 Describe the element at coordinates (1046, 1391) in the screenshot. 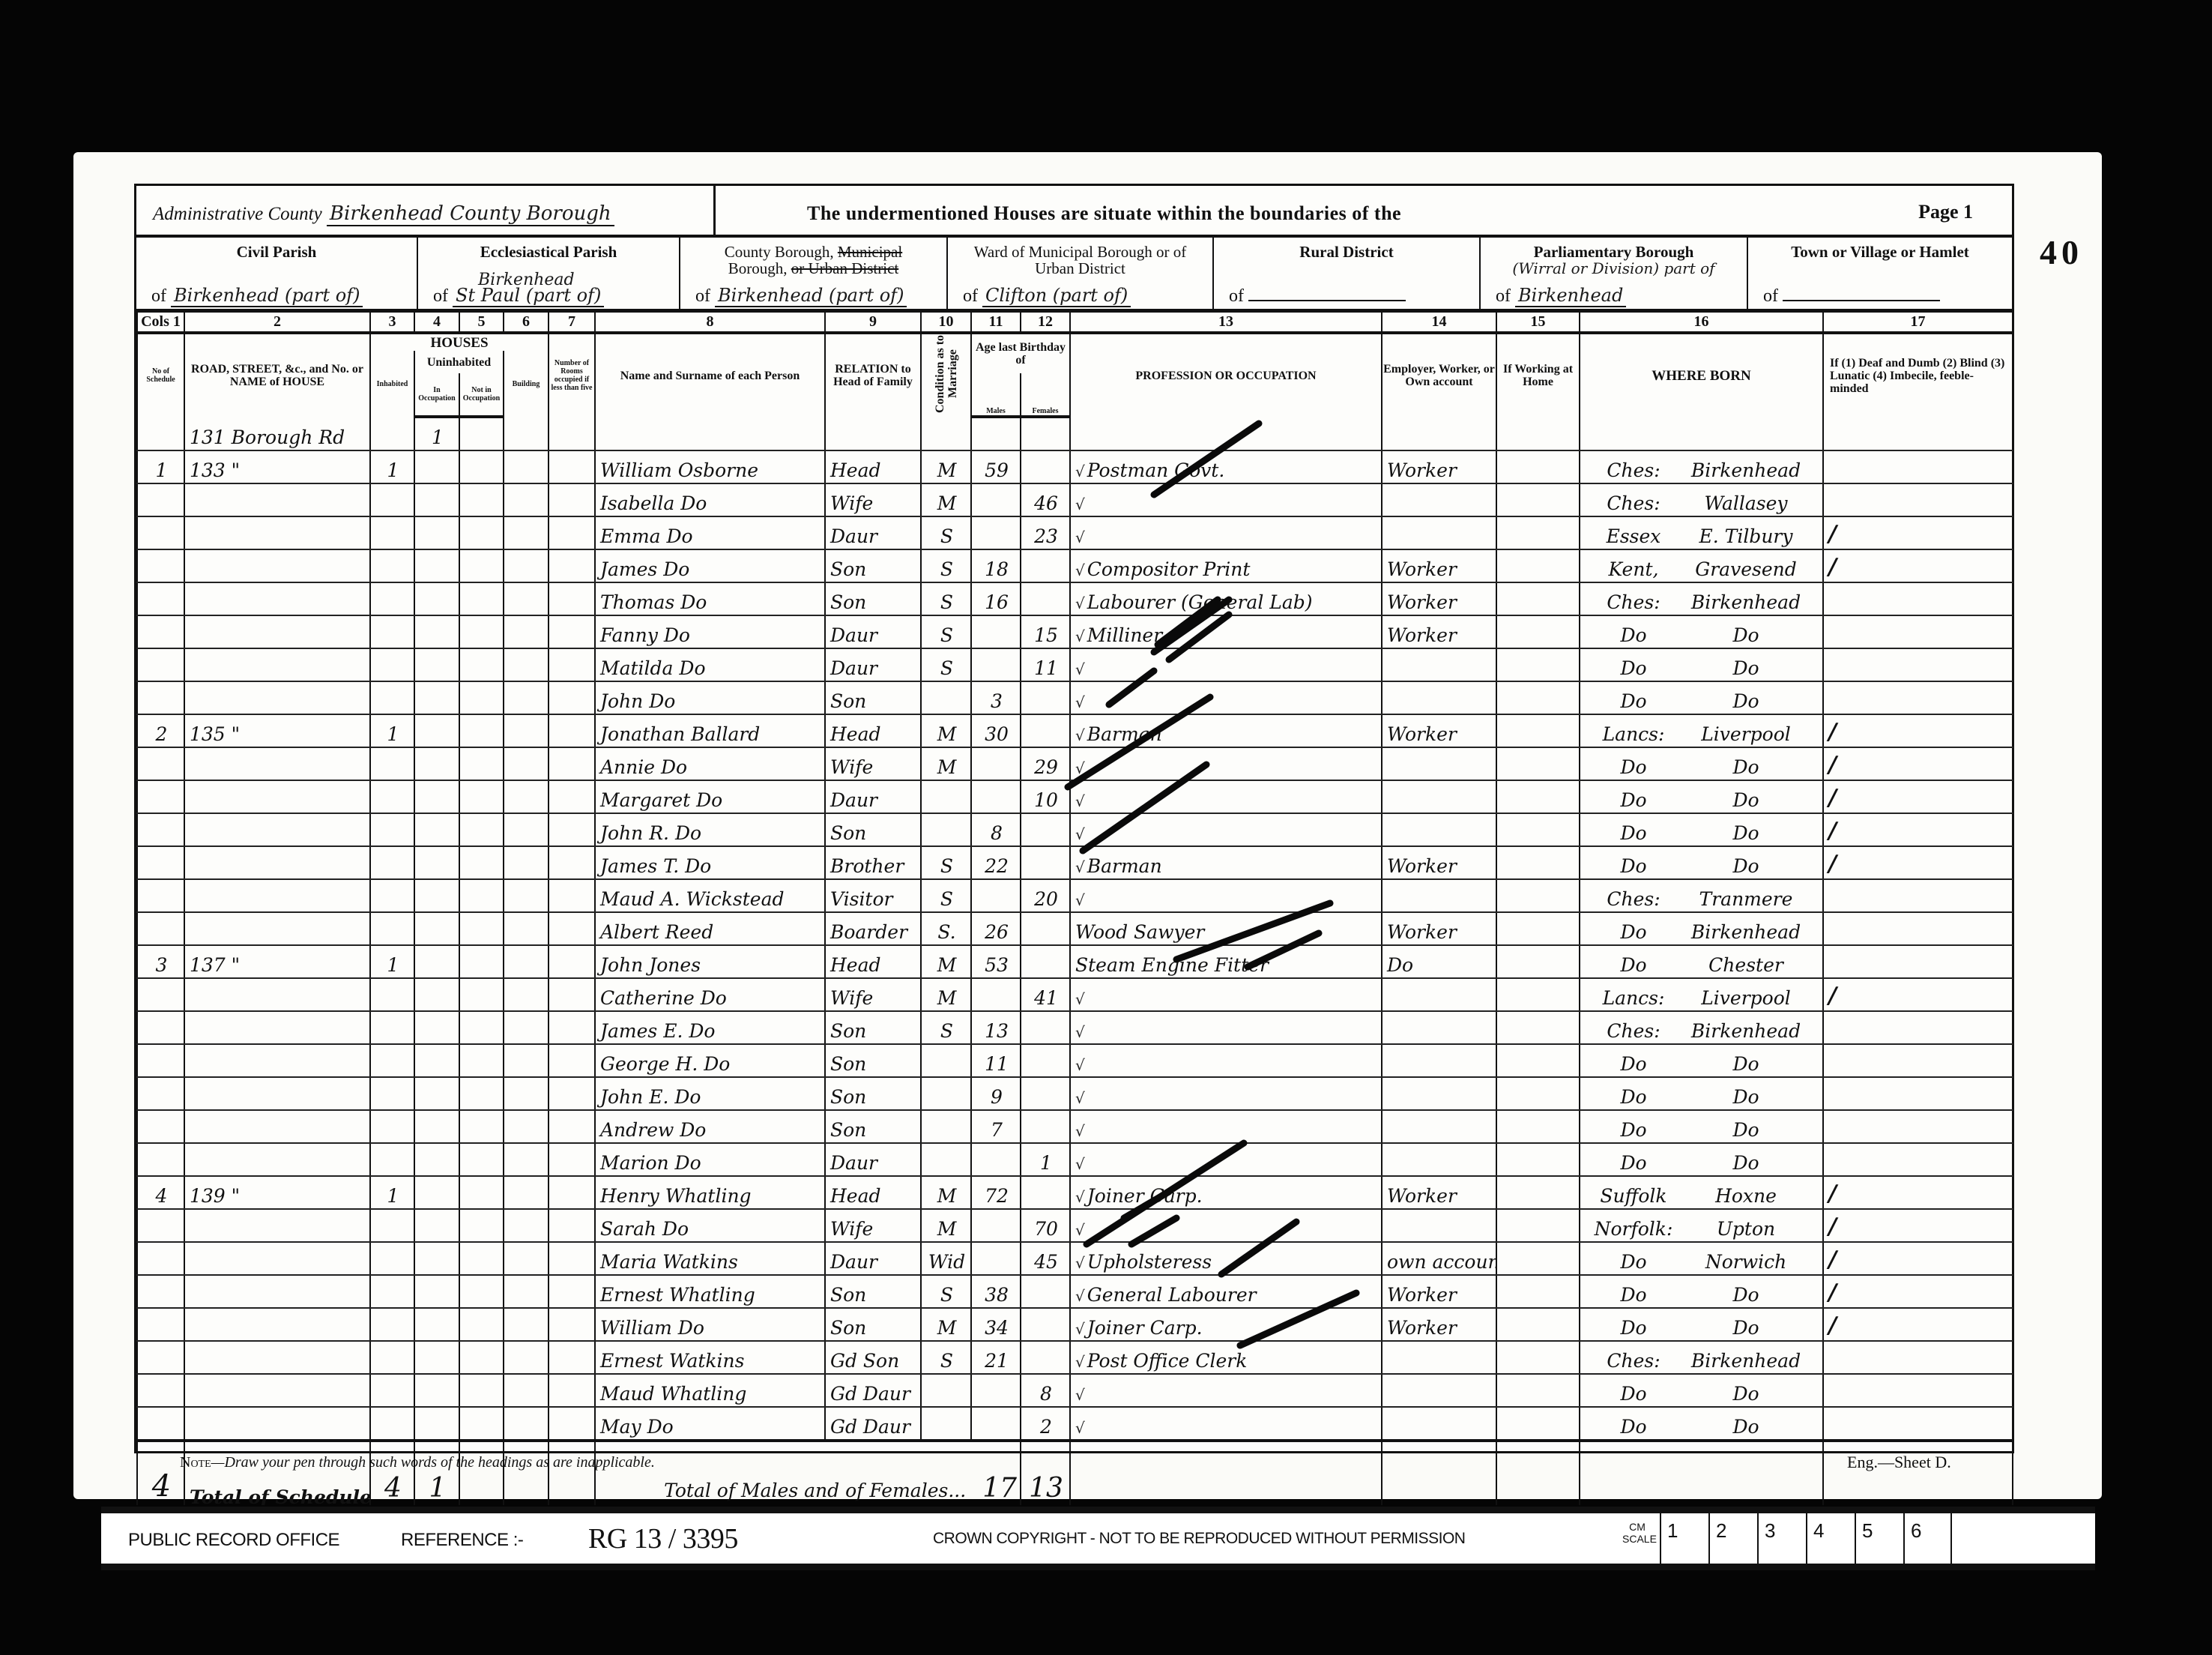

I see `age-female: 8` at that location.